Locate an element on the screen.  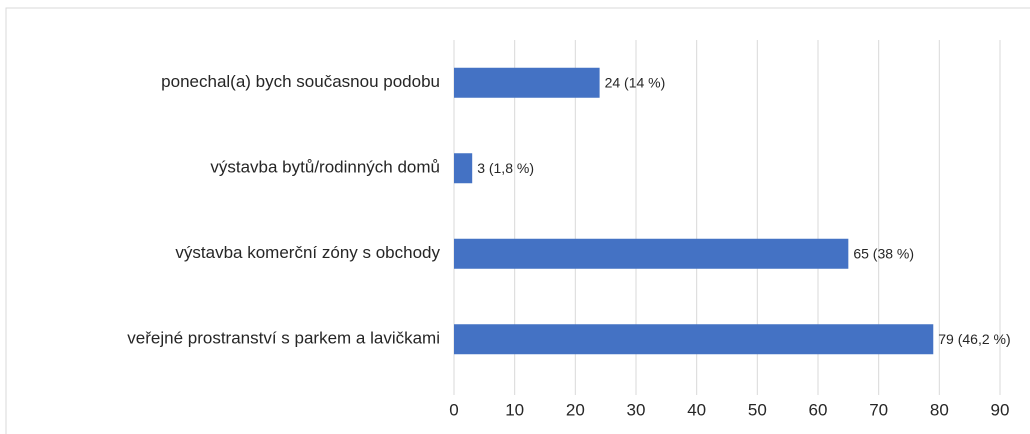
value-label: 24 (14 %) is located at coordinates (635, 82).